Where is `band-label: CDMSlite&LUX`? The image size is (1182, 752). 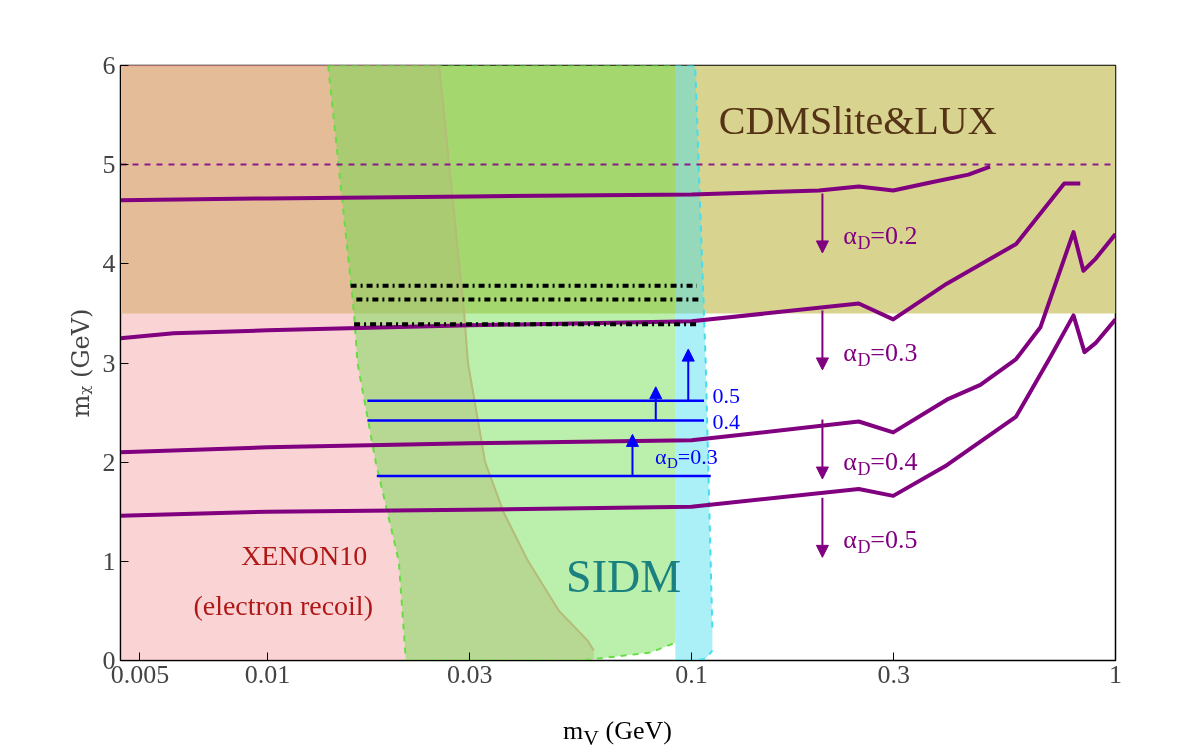
band-label: CDMSlite&LUX is located at coordinates (857, 120).